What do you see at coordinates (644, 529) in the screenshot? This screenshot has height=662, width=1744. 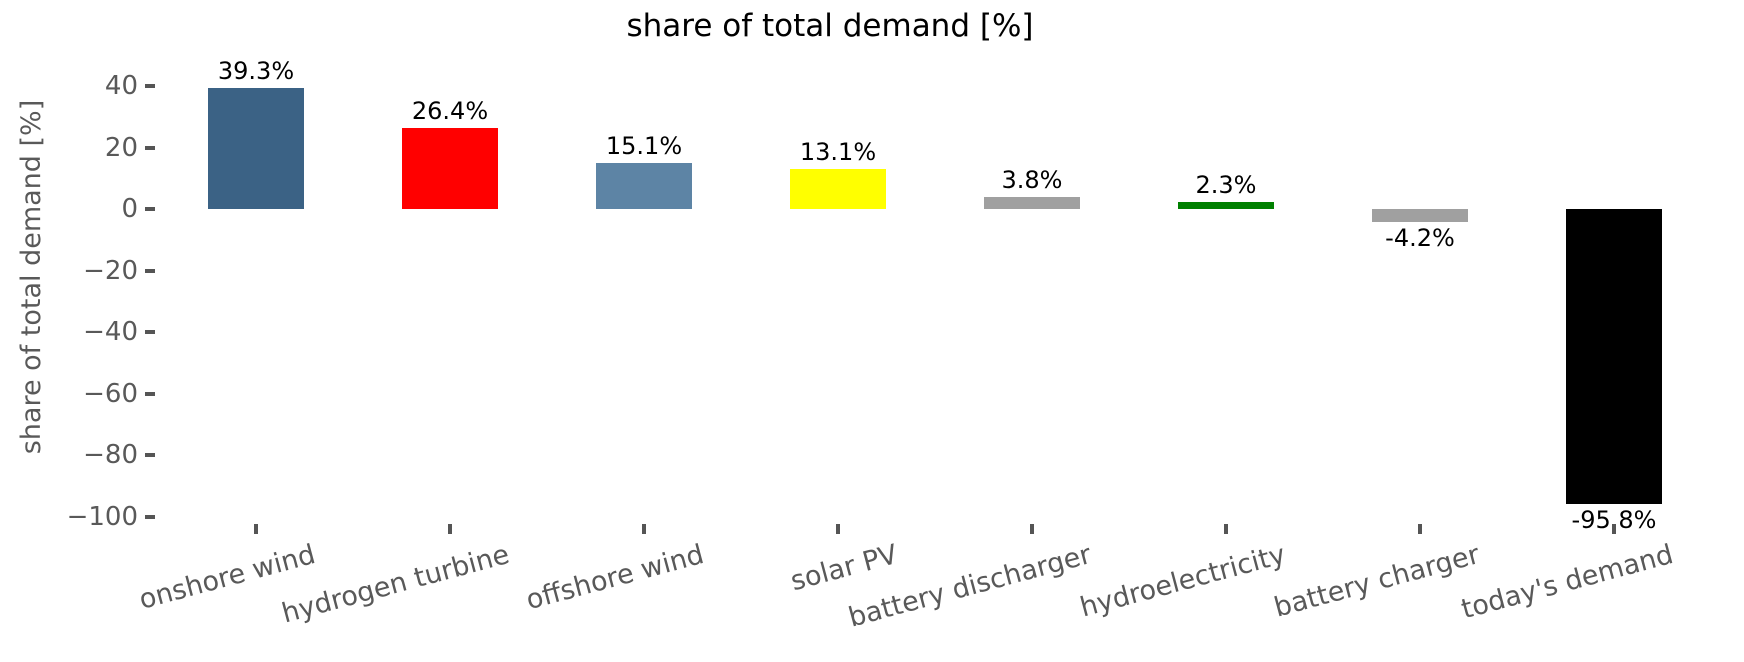 I see `x-tick-offshore-wind` at bounding box center [644, 529].